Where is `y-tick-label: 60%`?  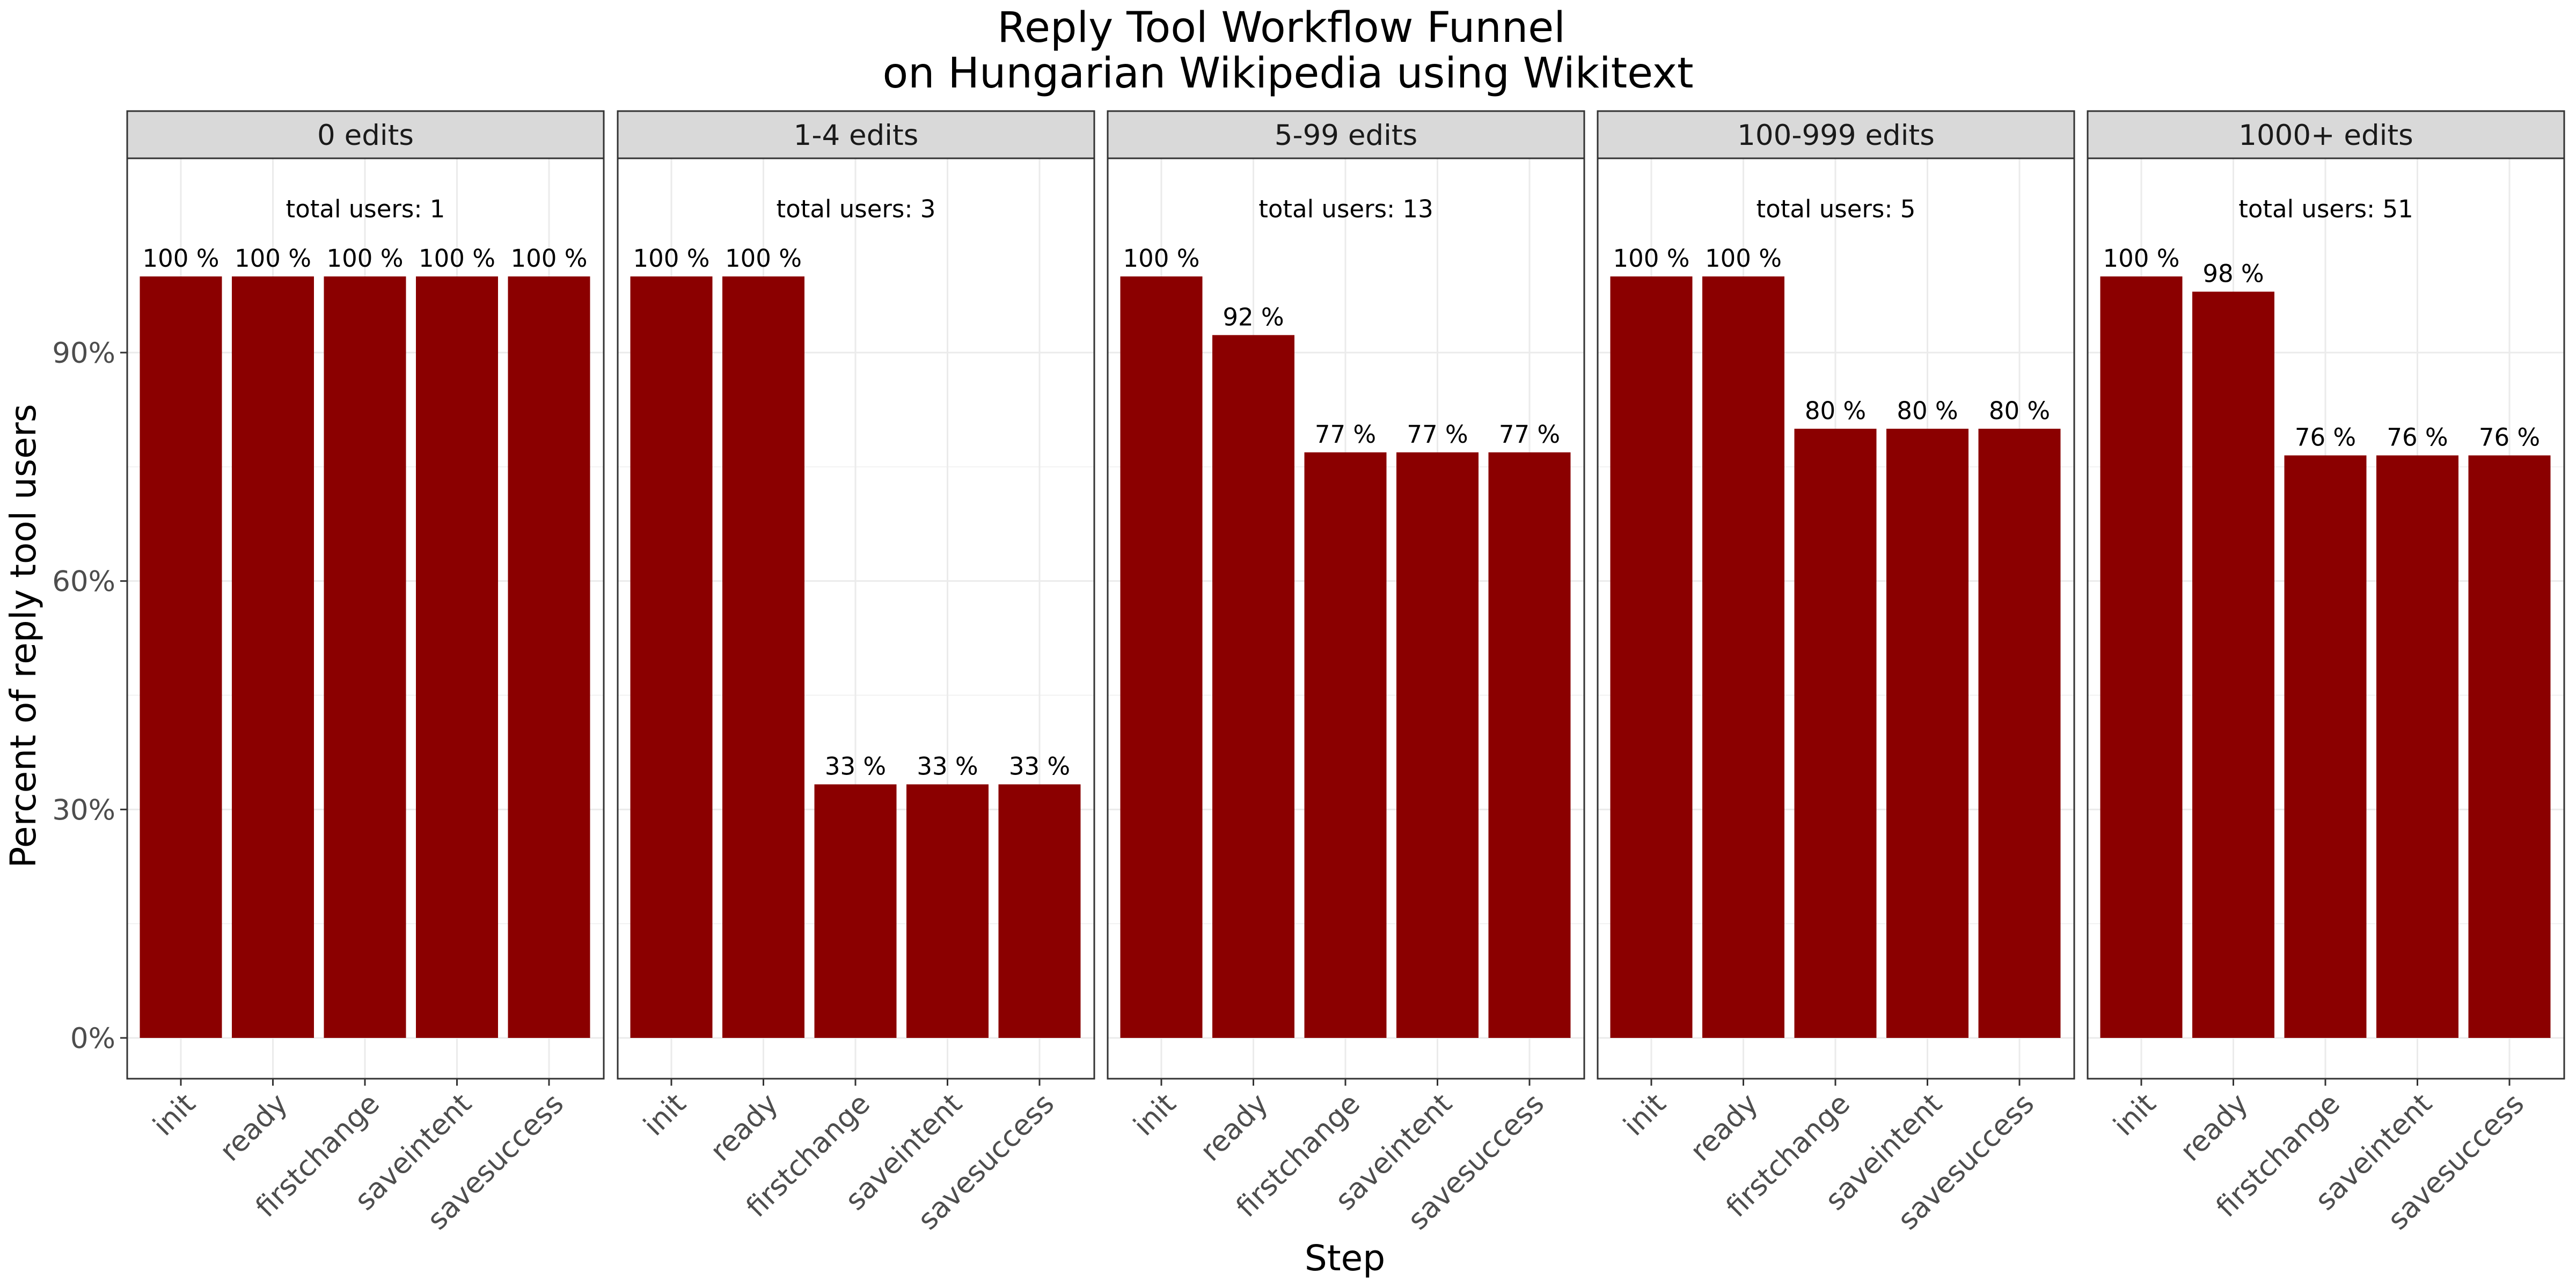
y-tick-label: 60% is located at coordinates (83, 582).